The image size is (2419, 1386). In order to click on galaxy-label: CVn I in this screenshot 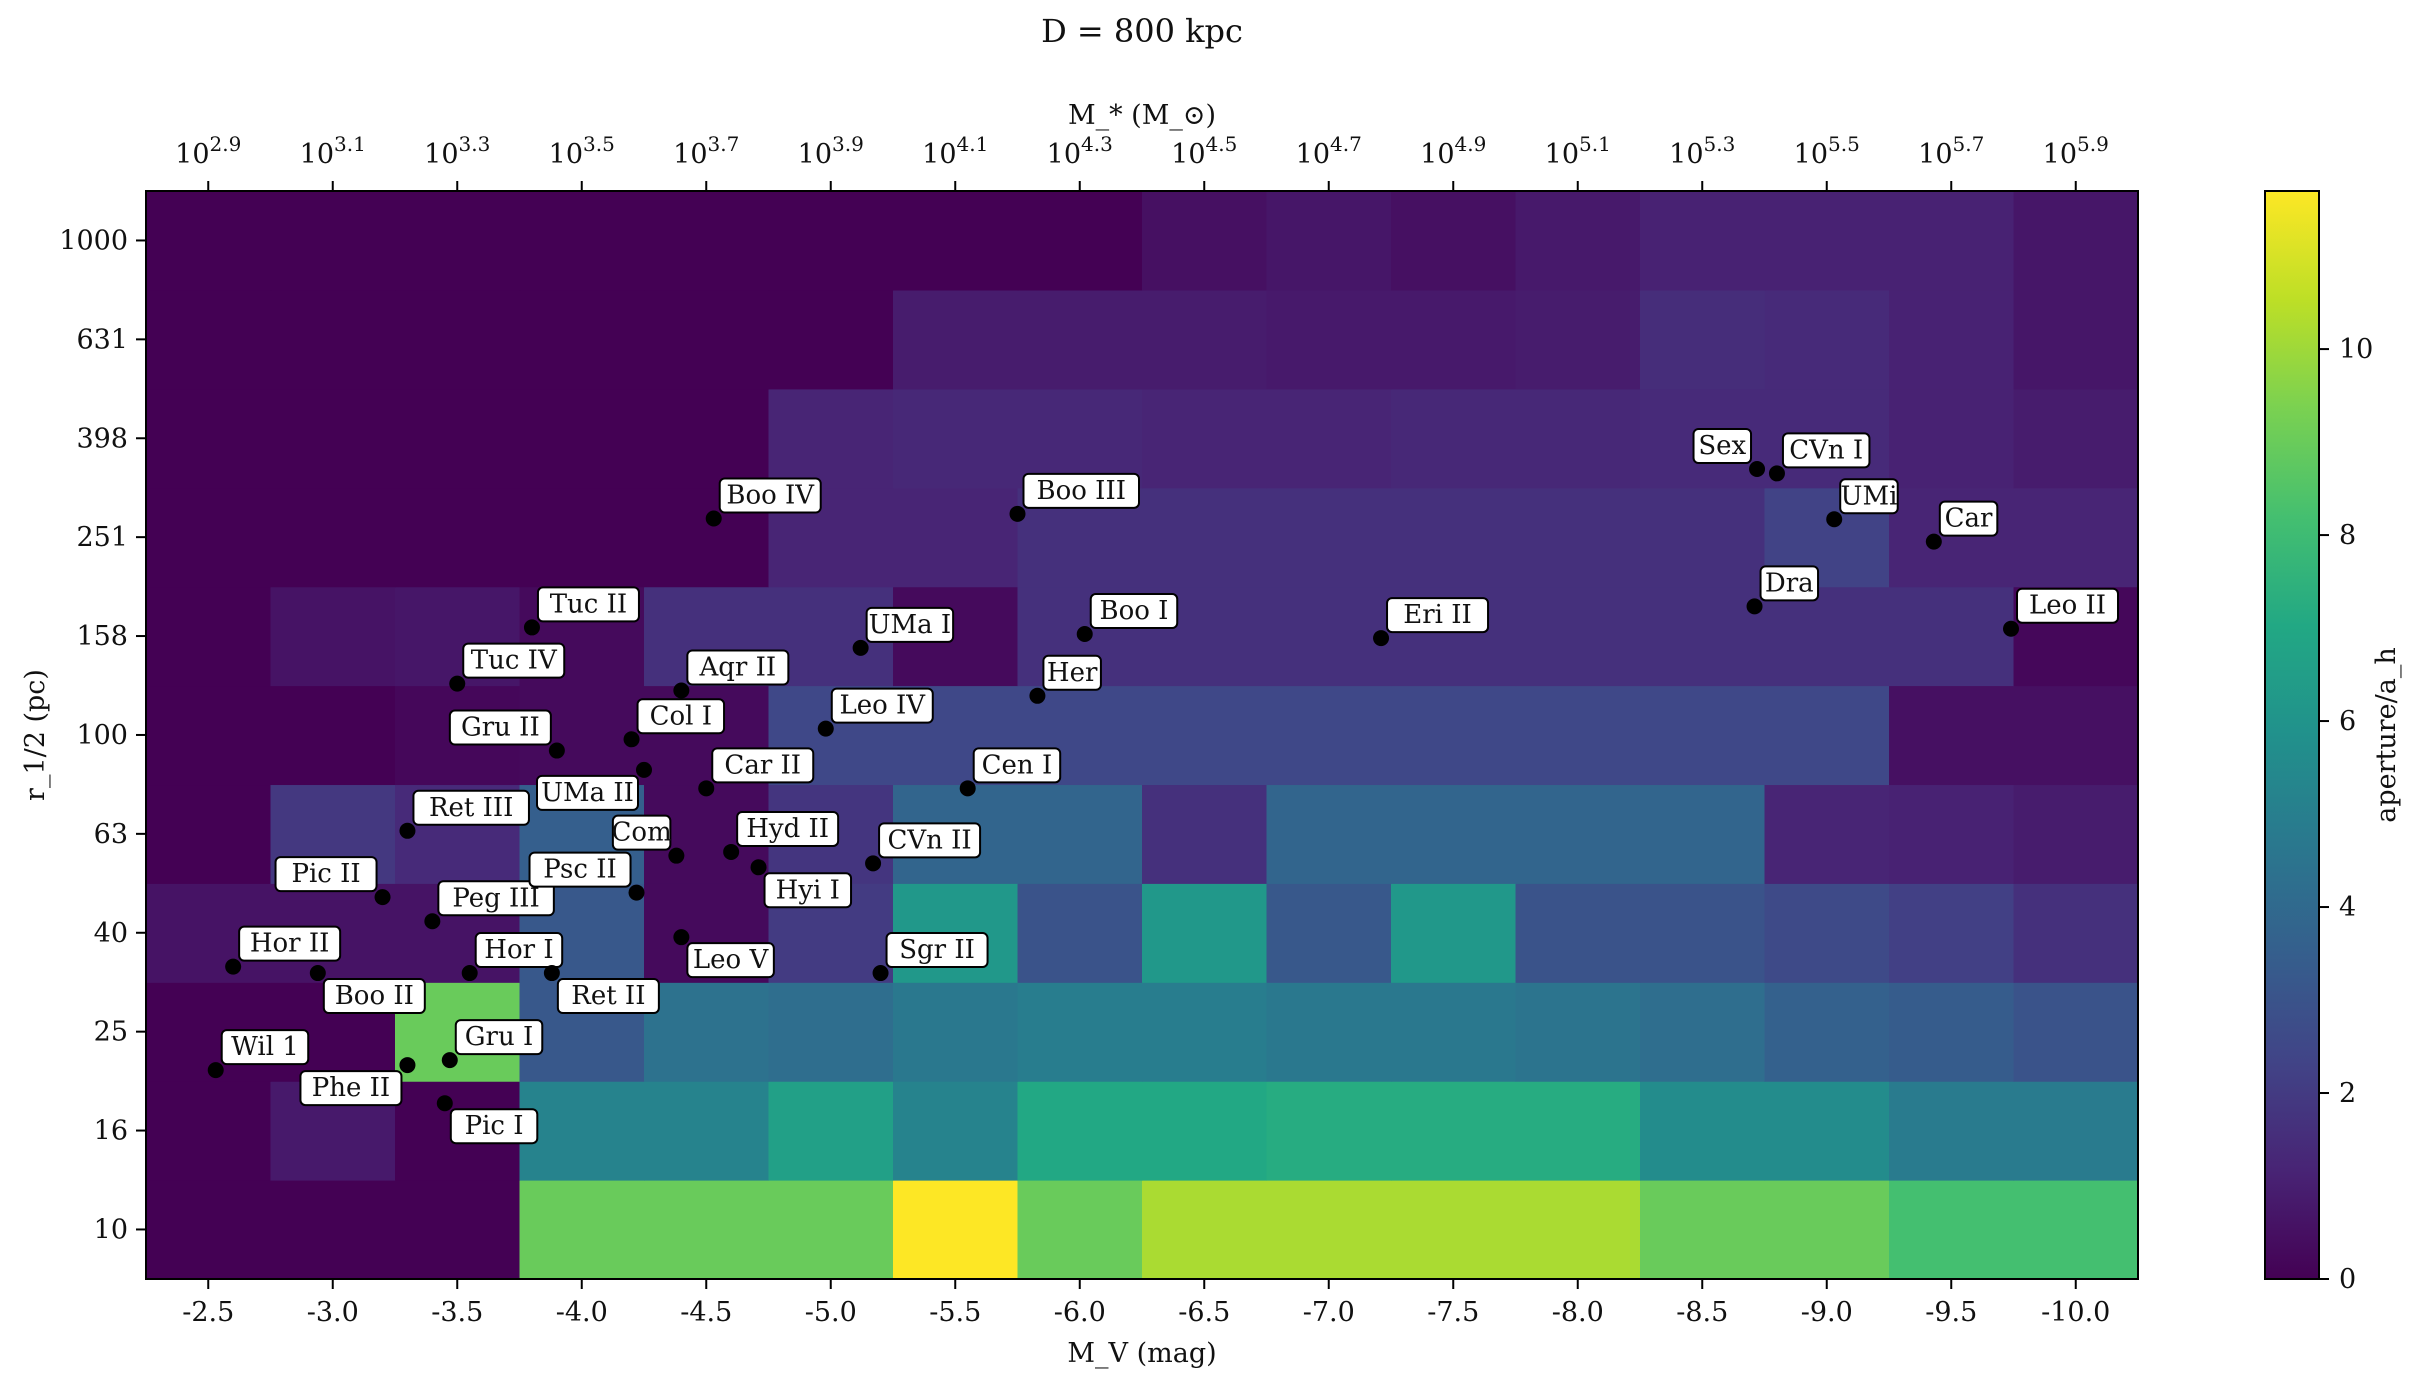, I will do `click(1826, 450)`.